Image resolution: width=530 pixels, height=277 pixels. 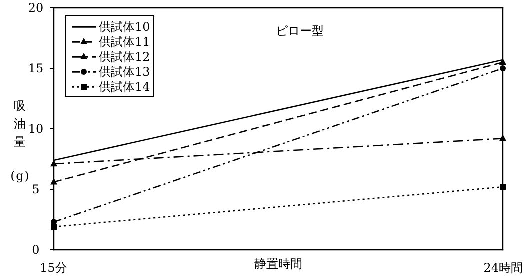 What do you see at coordinates (124, 72) in the screenshot?
I see `legend-label: 供試体13` at bounding box center [124, 72].